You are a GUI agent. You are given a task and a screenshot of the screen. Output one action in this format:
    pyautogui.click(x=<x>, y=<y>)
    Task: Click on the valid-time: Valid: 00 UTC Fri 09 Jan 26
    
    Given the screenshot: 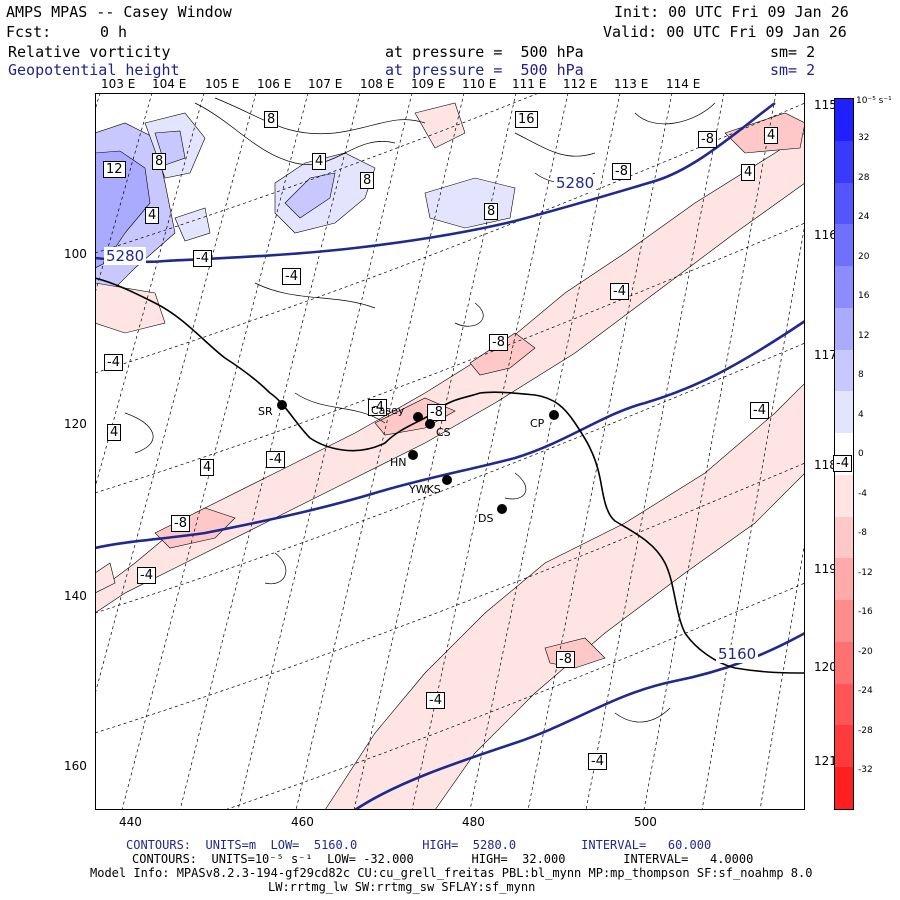 What is the action you would take?
    pyautogui.click(x=725, y=32)
    